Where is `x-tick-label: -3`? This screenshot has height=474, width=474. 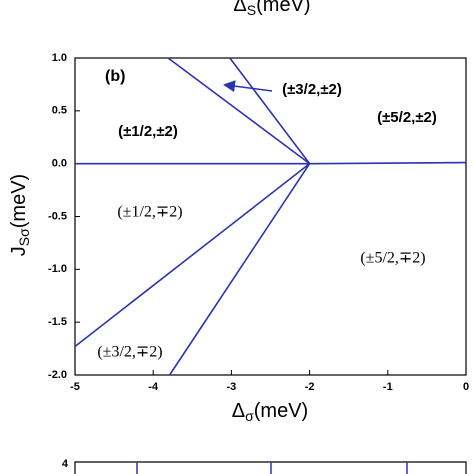
x-tick-label: -3 is located at coordinates (232, 387).